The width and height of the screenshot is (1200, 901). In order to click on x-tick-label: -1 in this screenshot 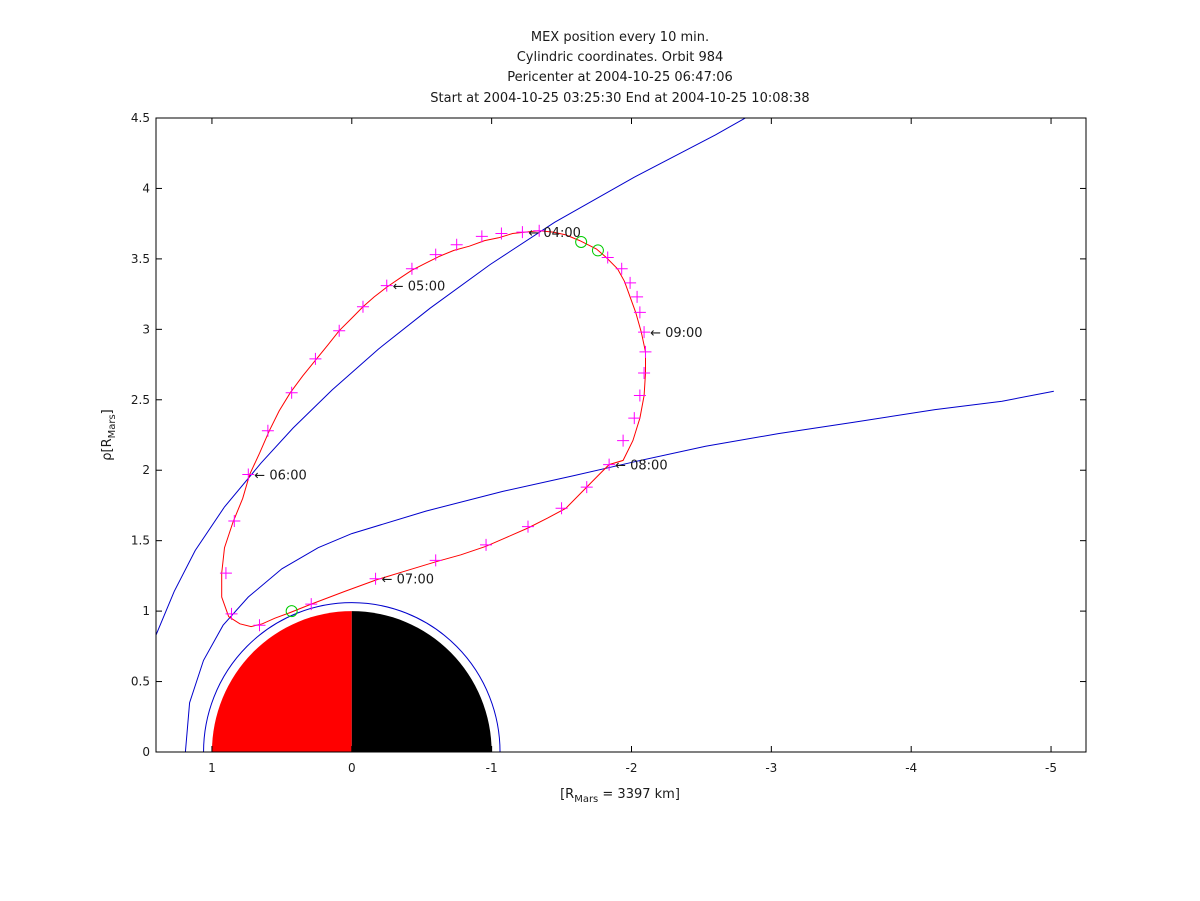, I will do `click(492, 768)`.